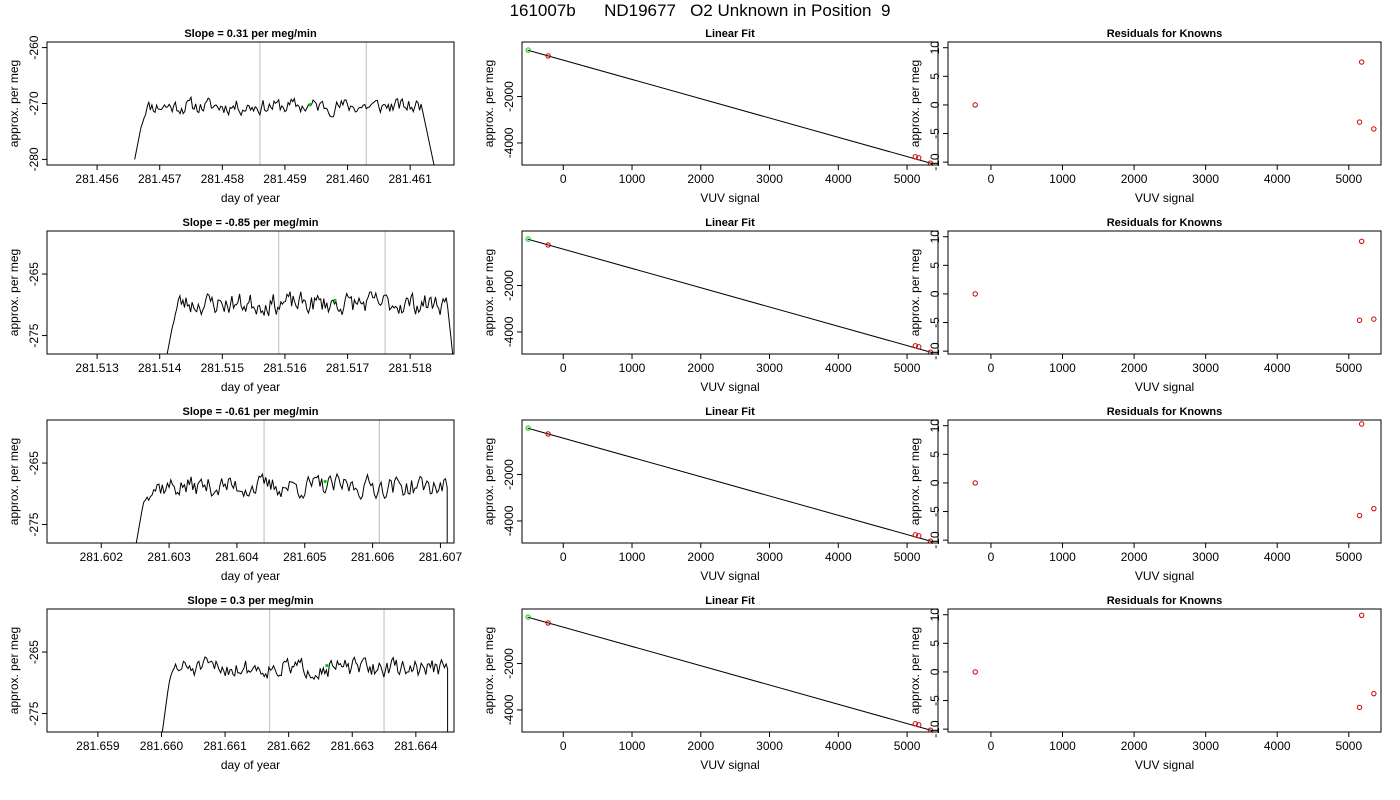 This screenshot has height=800, width=1400. I want to click on x-tick-label: 281.602, so click(102, 557).